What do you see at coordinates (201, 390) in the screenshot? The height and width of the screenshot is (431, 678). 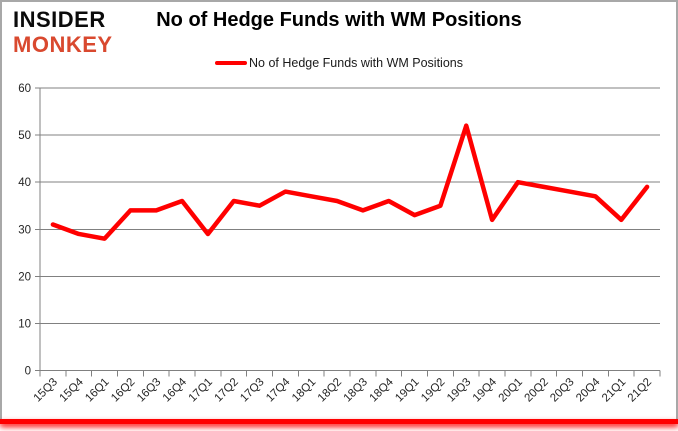 I see `x-axis-label: 17Q1` at bounding box center [201, 390].